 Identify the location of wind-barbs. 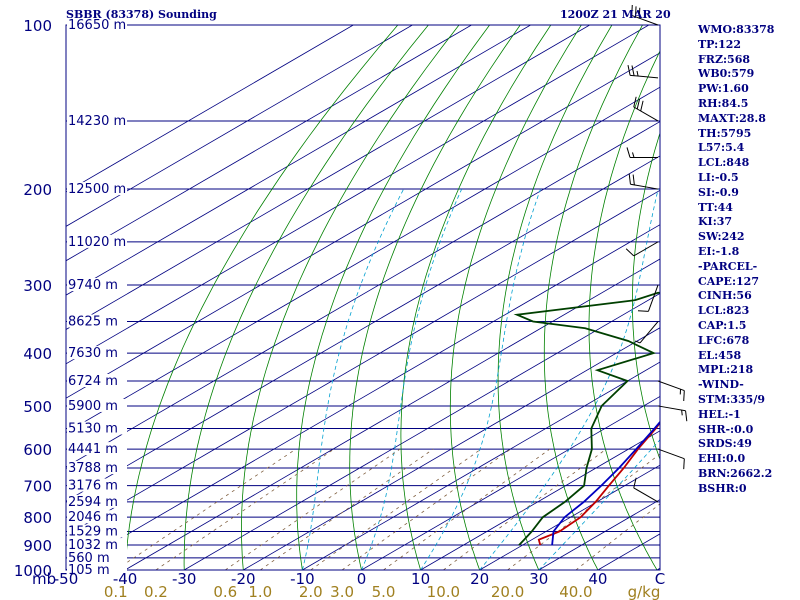
(656, 253).